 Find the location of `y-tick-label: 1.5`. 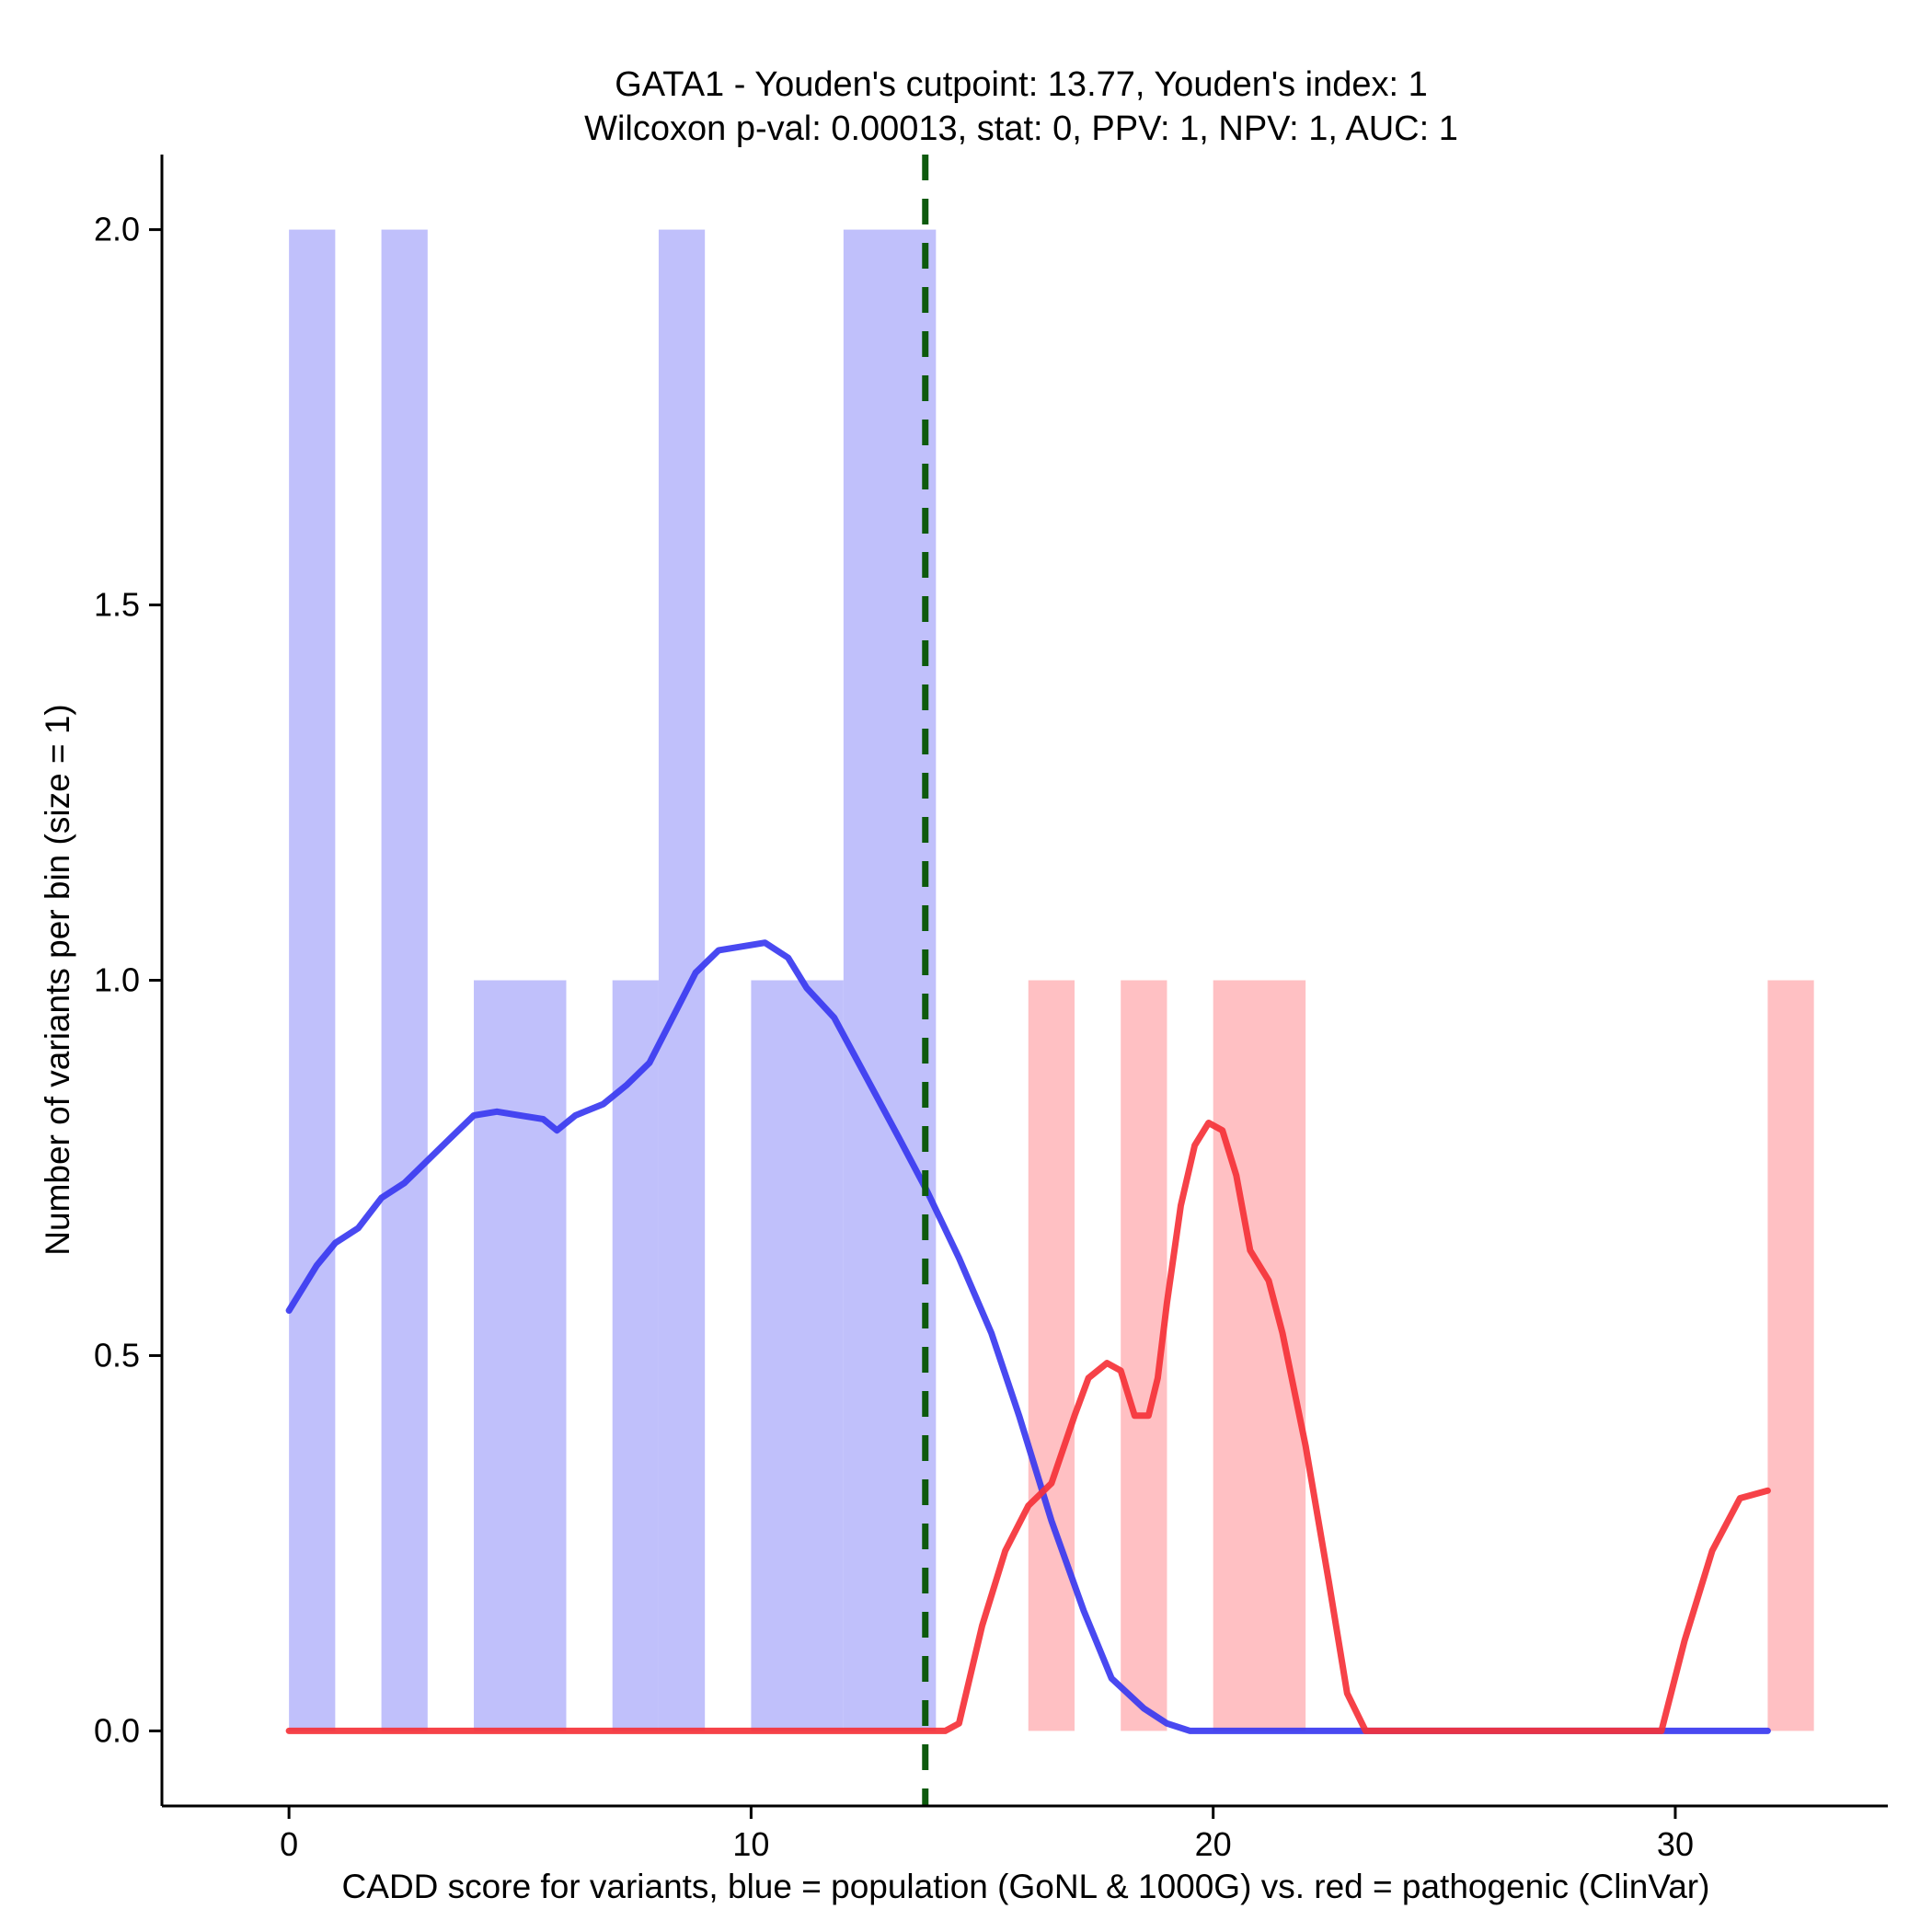

y-tick-label: 1.5 is located at coordinates (117, 605).